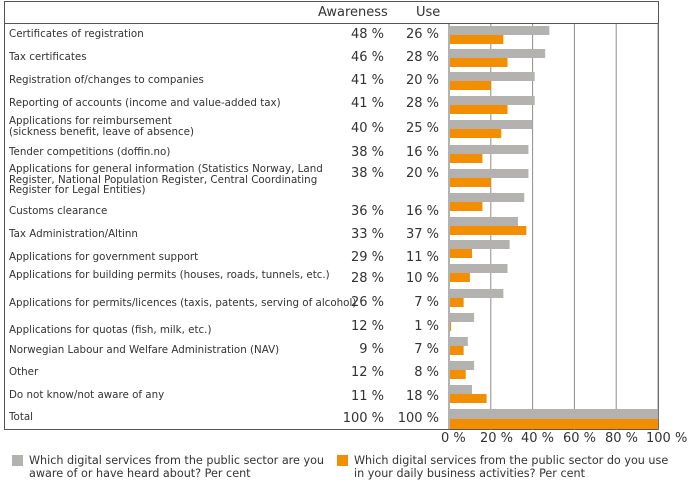 This screenshot has height=490, width=692. Describe the element at coordinates (422, 278) in the screenshot. I see `use-value: 10 %` at that location.